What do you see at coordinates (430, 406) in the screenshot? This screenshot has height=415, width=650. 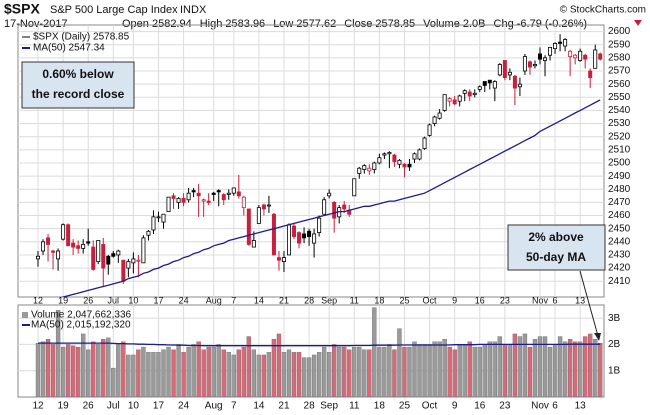 I see `x-tick-label: Oct` at bounding box center [430, 406].